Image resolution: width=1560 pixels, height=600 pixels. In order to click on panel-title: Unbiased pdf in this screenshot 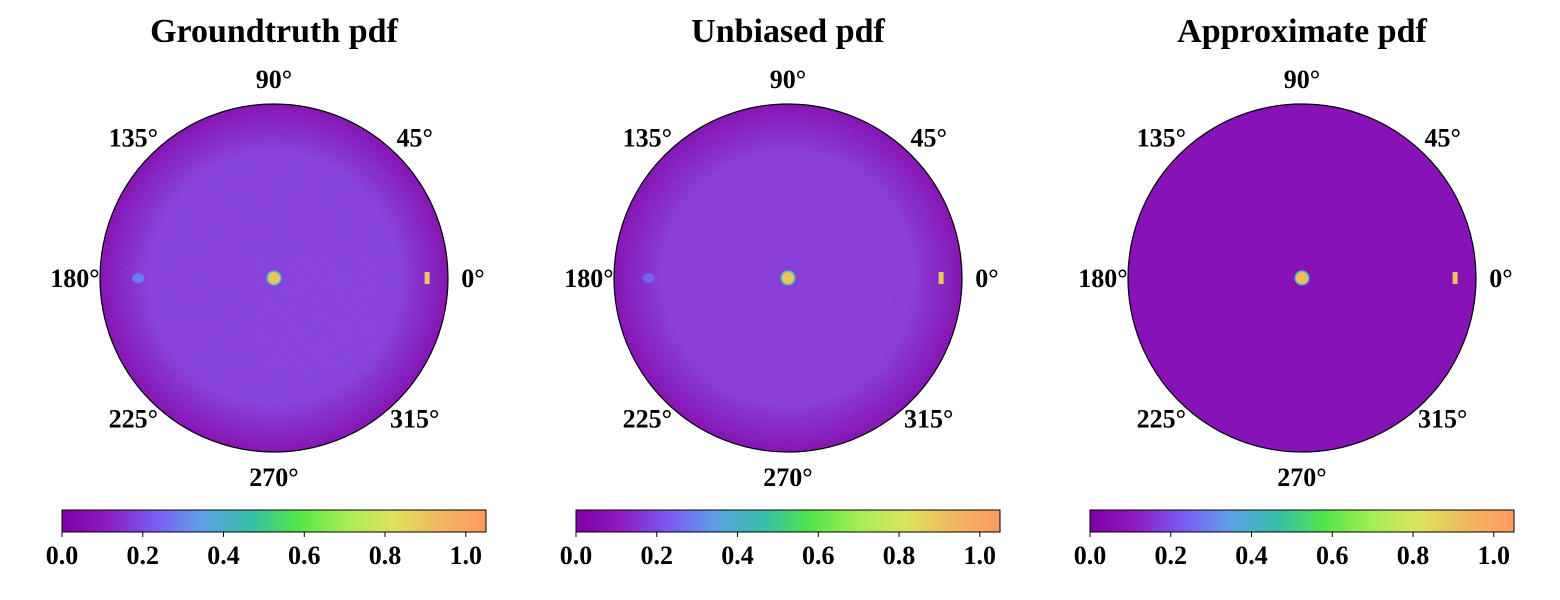, I will do `click(788, 31)`.